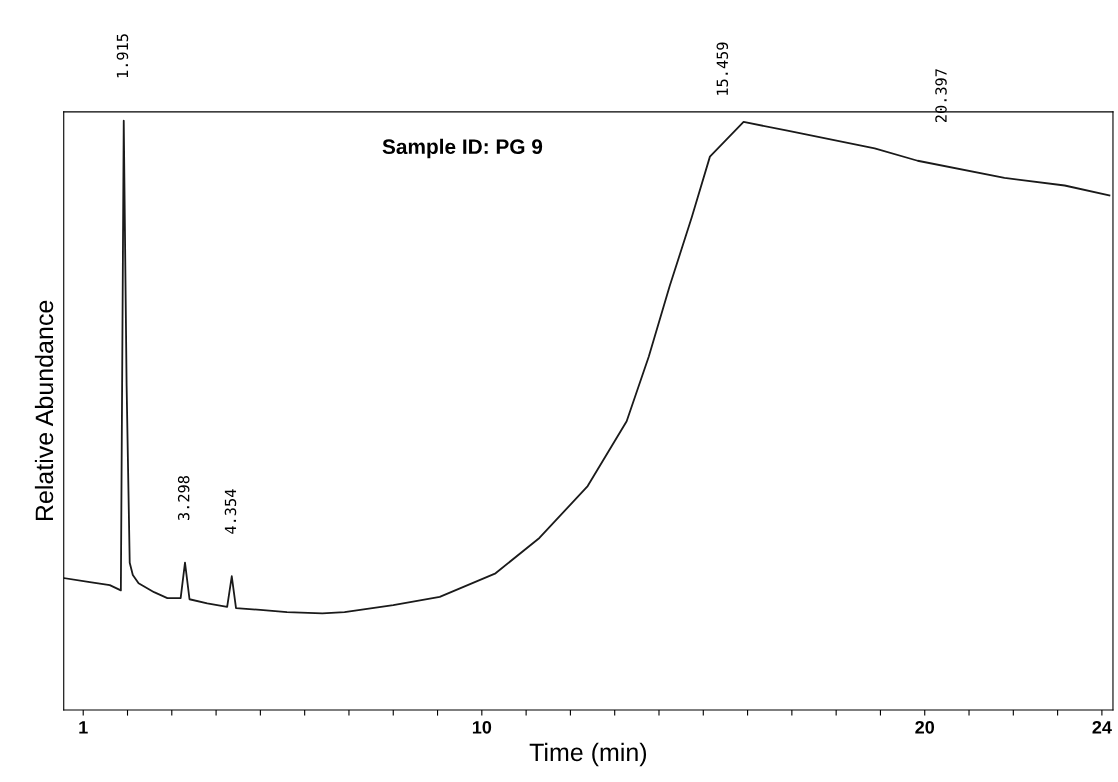 Image resolution: width=1118 pixels, height=782 pixels. I want to click on annotation: 3.298, so click(183, 498).